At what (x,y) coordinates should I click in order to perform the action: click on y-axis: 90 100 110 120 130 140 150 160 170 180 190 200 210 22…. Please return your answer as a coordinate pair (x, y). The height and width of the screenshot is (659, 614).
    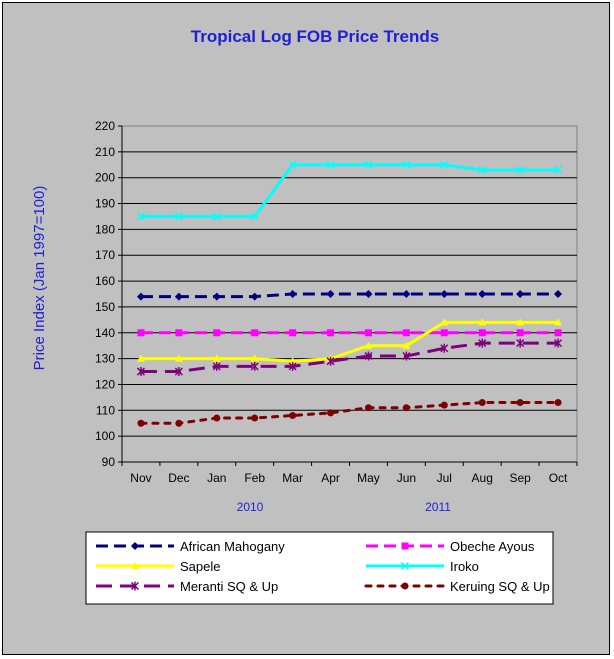
    Looking at the image, I should click on (109, 294).